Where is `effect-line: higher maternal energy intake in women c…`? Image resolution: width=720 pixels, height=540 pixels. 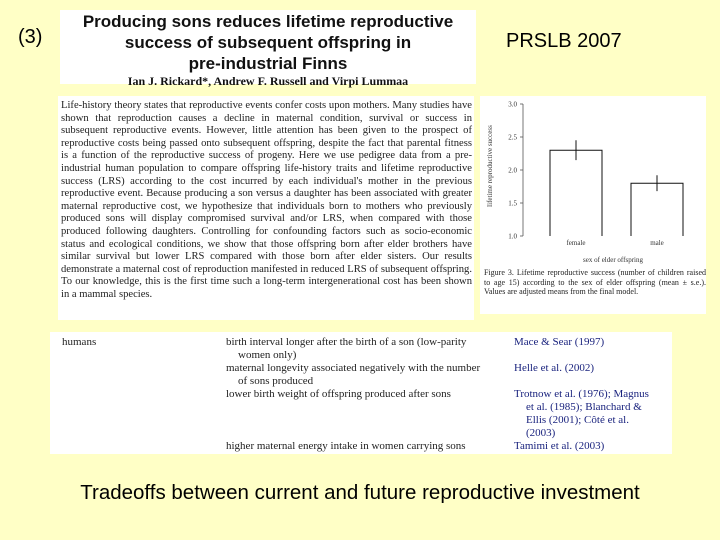
effect-line: higher maternal energy intake in women c… is located at coordinates (346, 446).